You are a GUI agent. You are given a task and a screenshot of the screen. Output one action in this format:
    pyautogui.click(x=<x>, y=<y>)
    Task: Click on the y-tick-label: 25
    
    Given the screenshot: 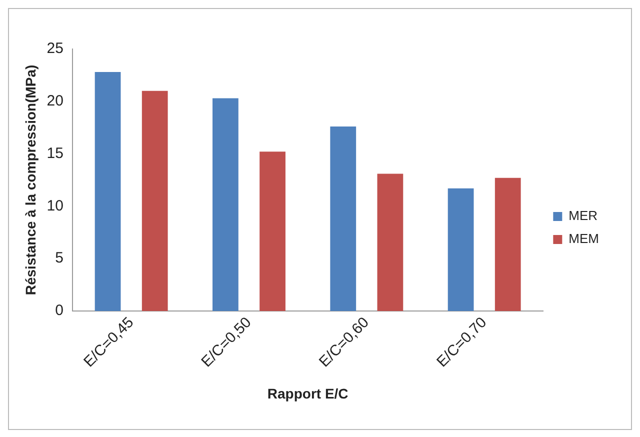 What is the action you would take?
    pyautogui.click(x=55, y=49)
    